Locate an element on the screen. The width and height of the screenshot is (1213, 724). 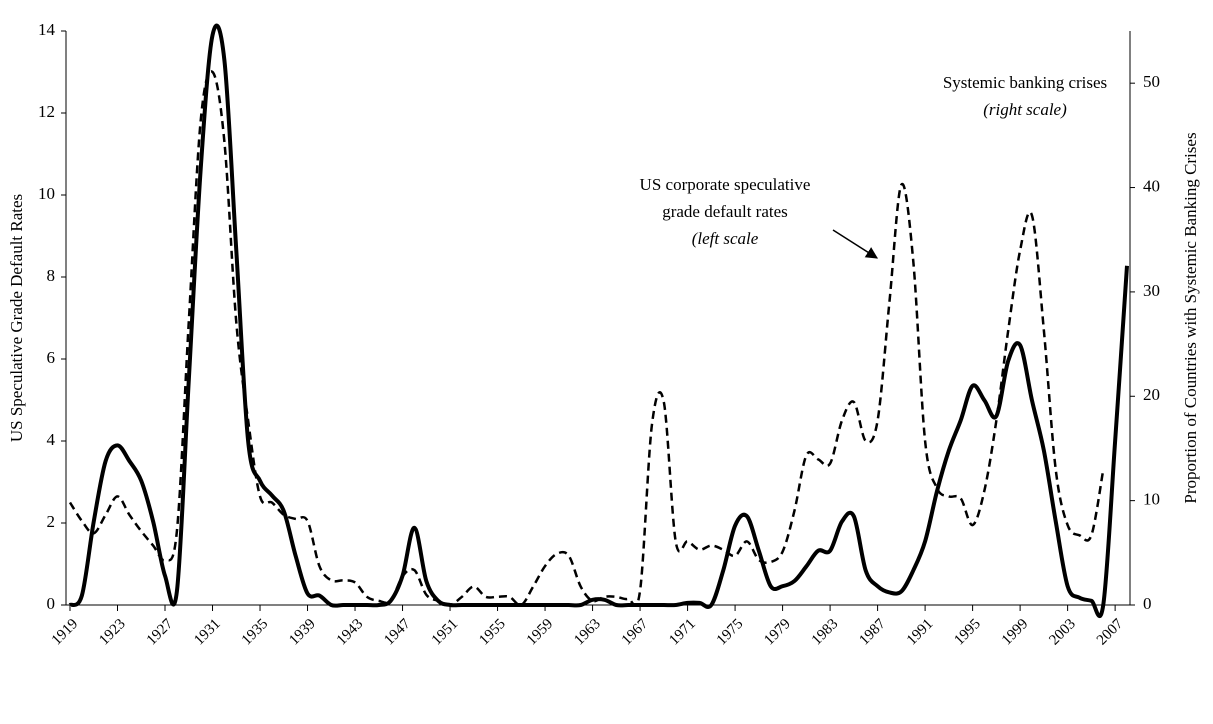
x-tick-label: 1983 is located at coordinates (825, 632).